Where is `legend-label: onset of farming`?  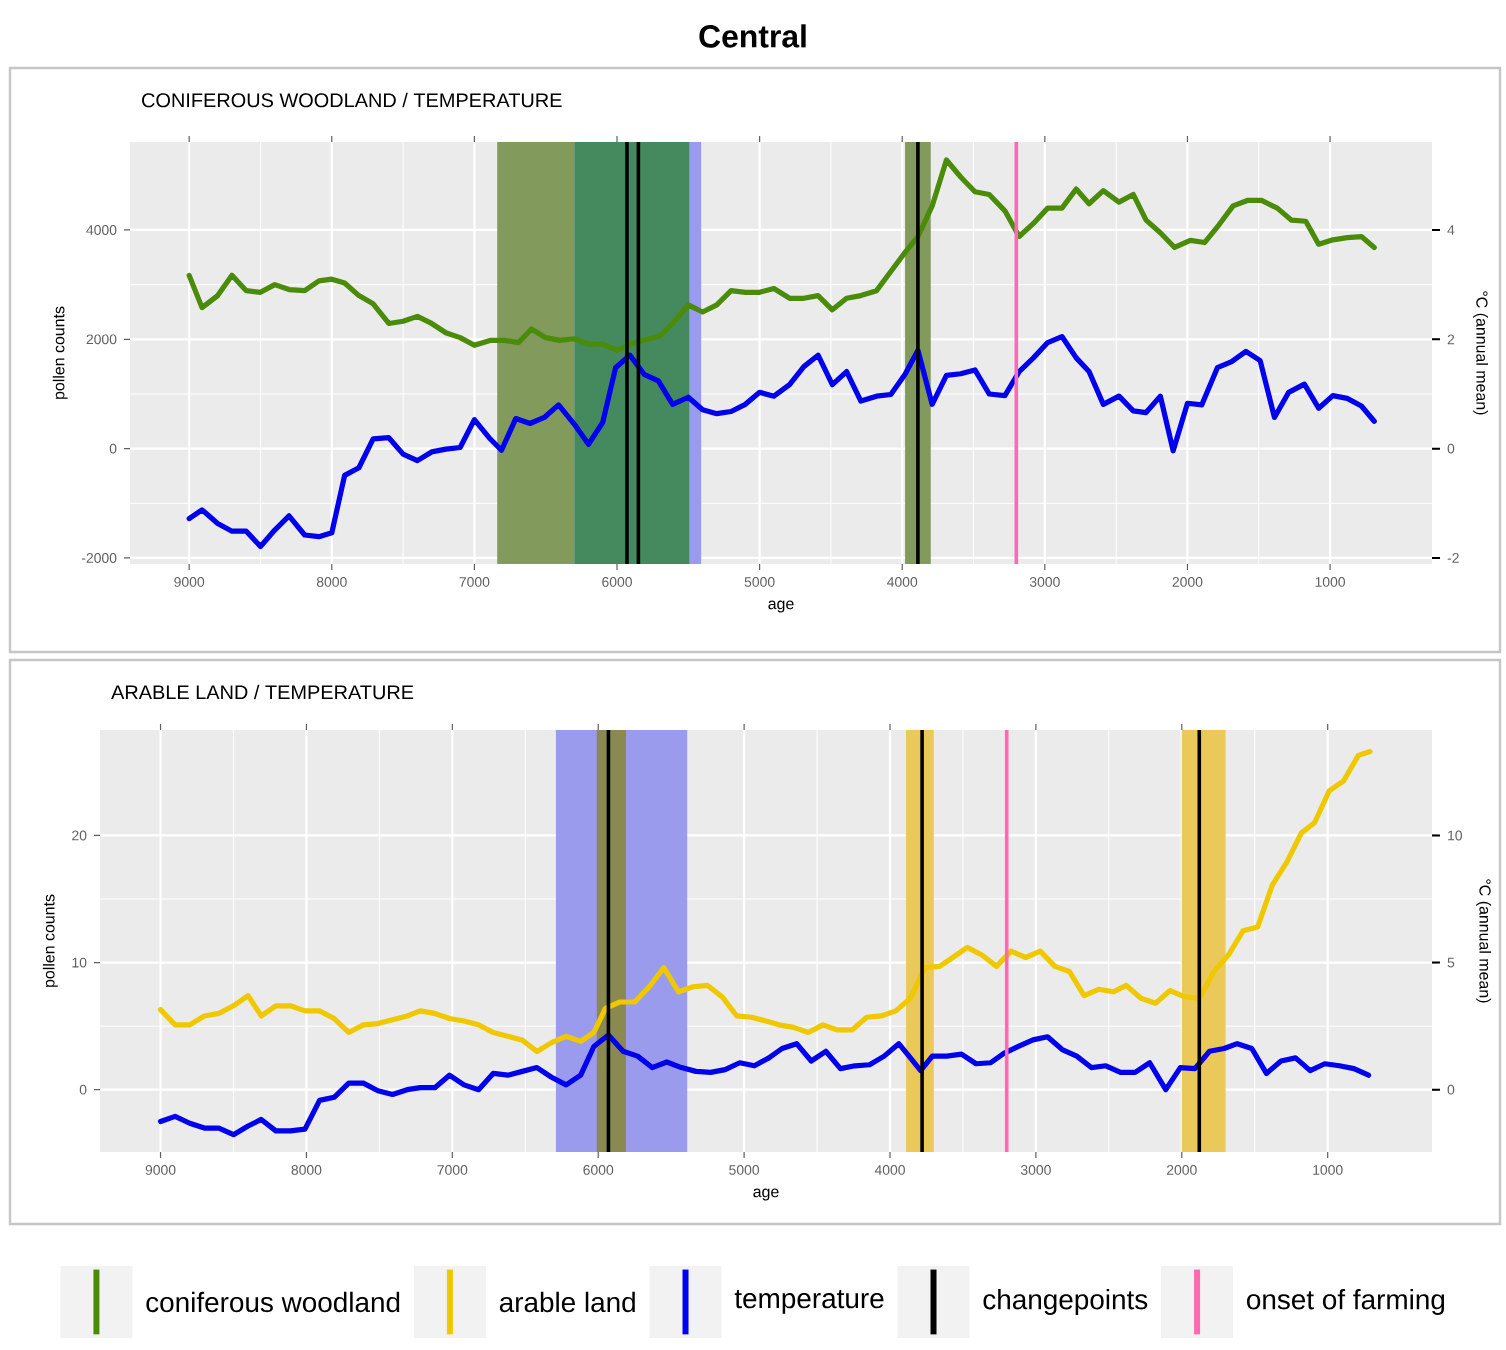
legend-label: onset of farming is located at coordinates (1346, 1301).